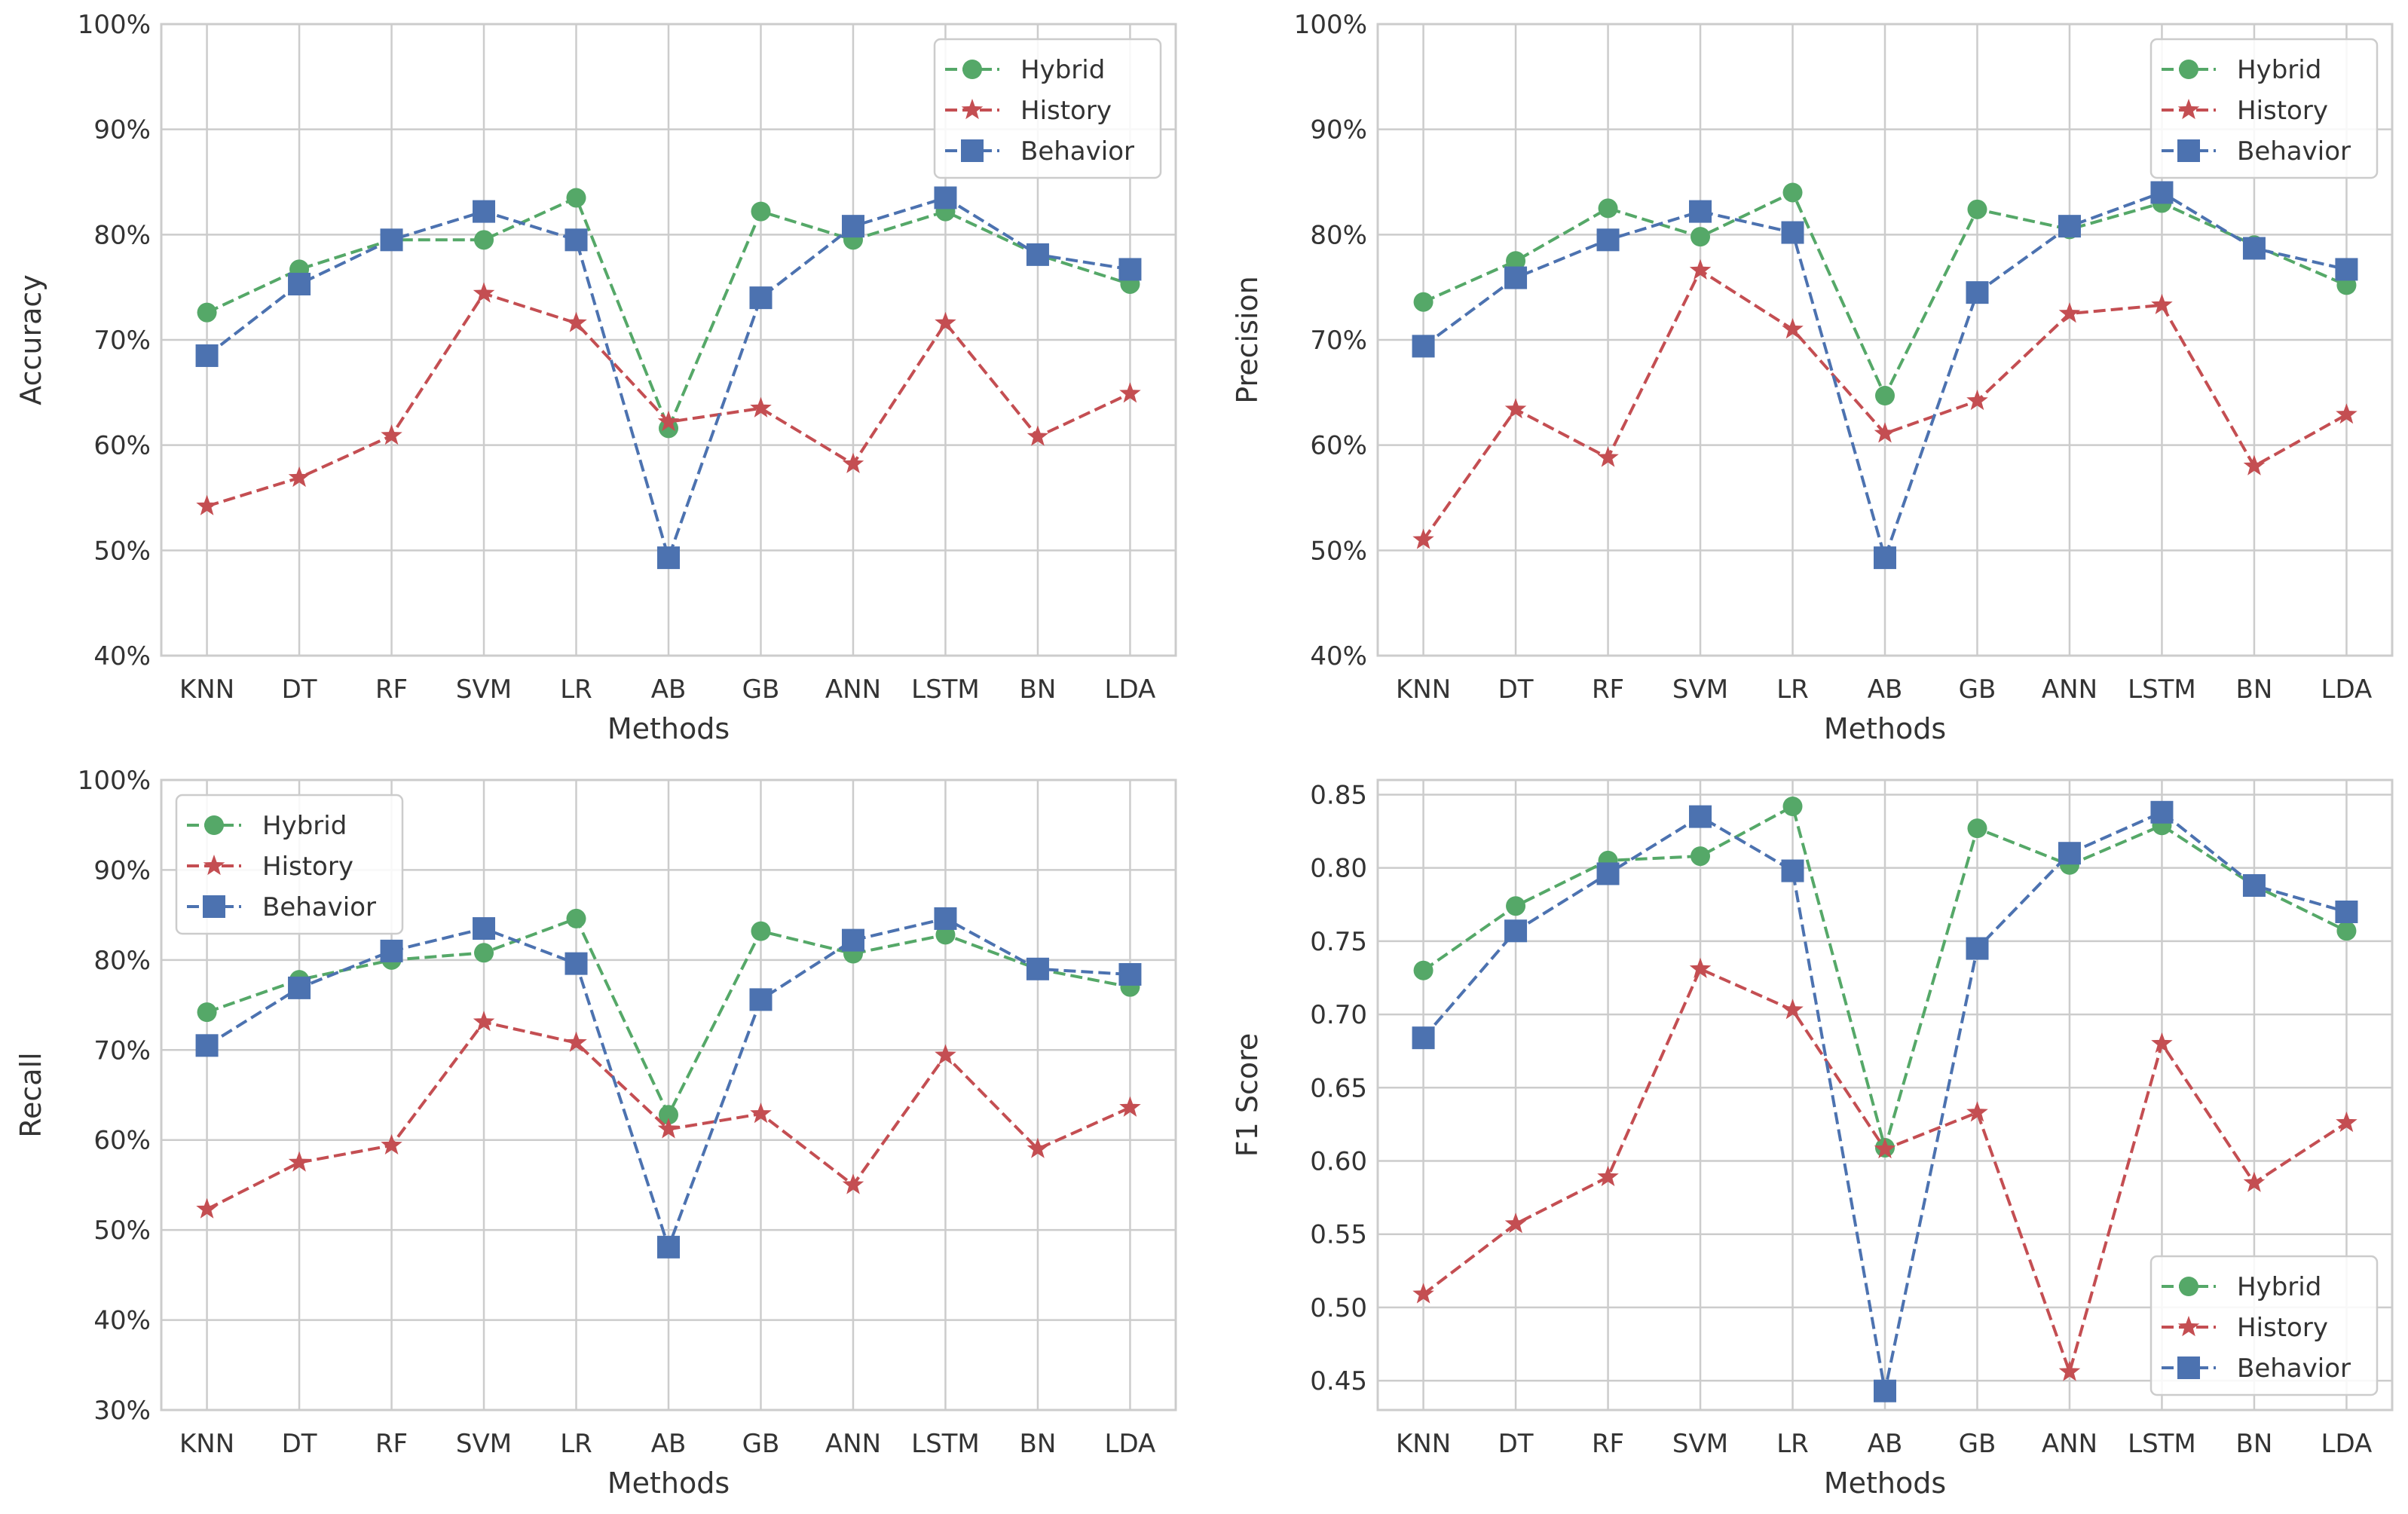  I want to click on series-history, so click(1885, 1169).